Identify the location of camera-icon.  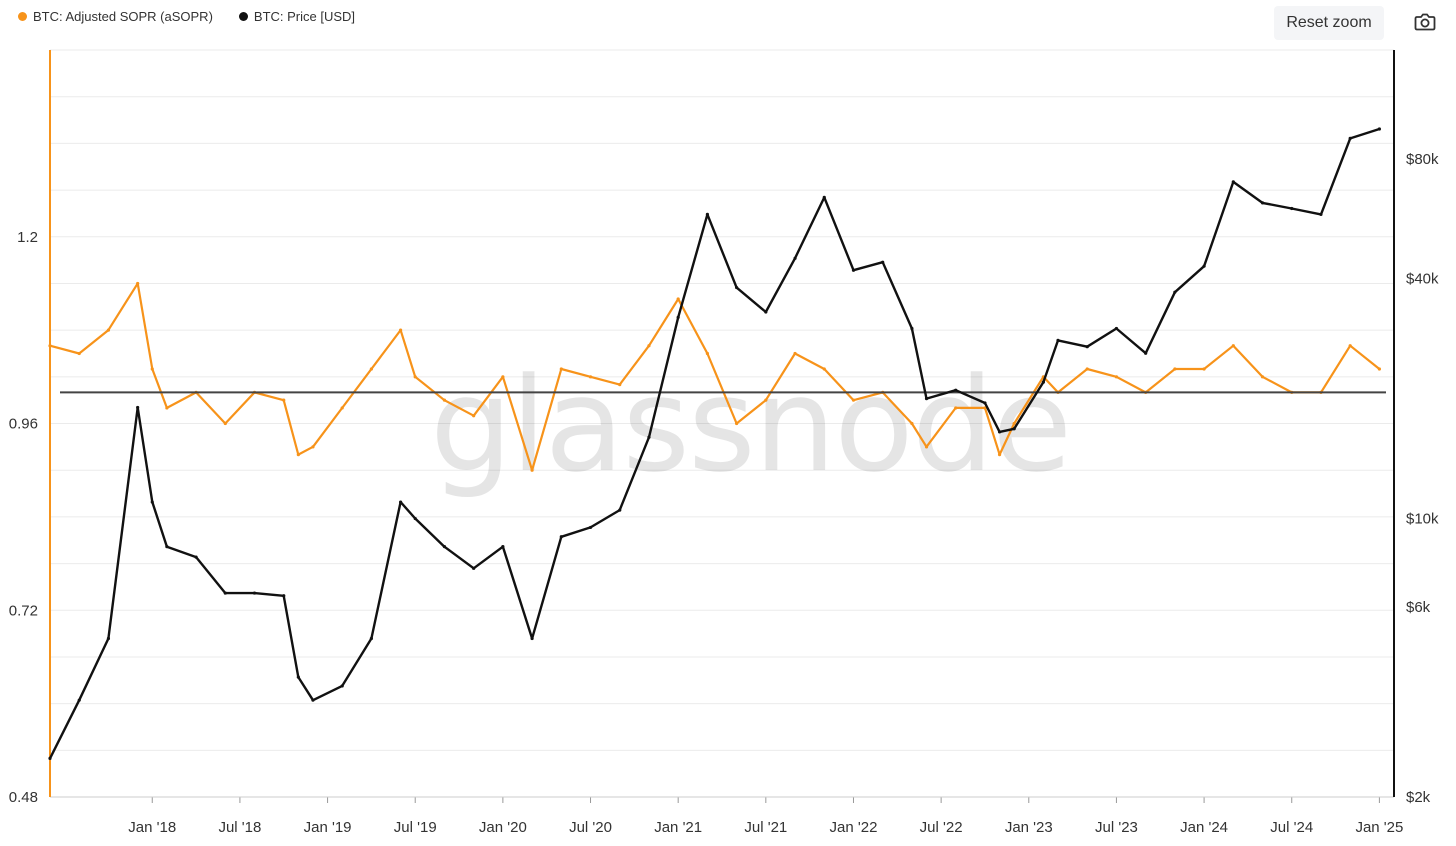
(1427, 23).